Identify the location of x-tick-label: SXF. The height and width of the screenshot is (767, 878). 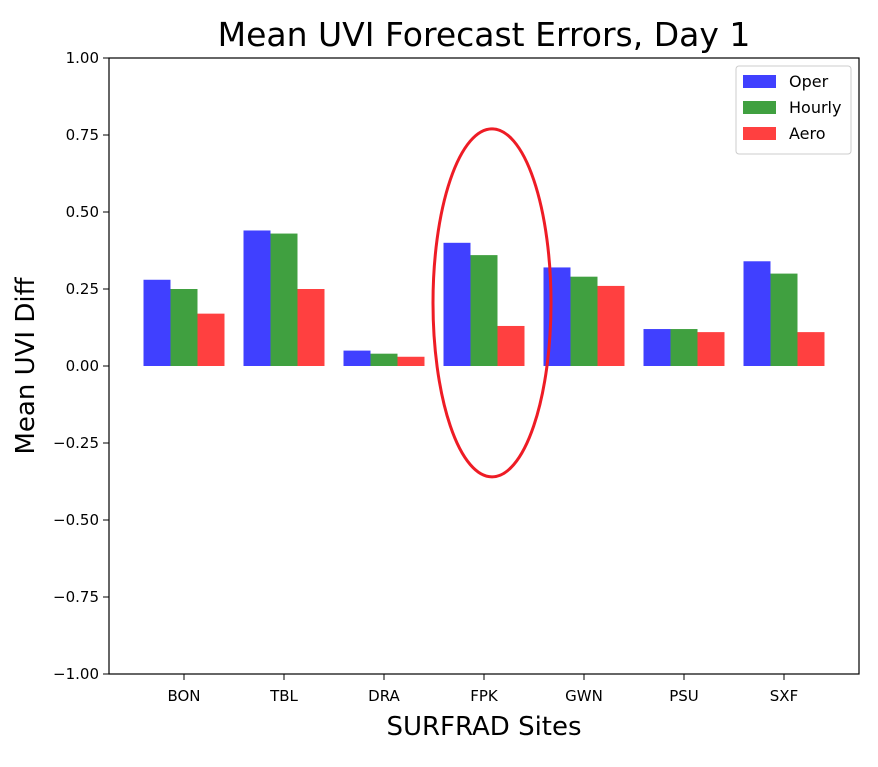
(784, 696).